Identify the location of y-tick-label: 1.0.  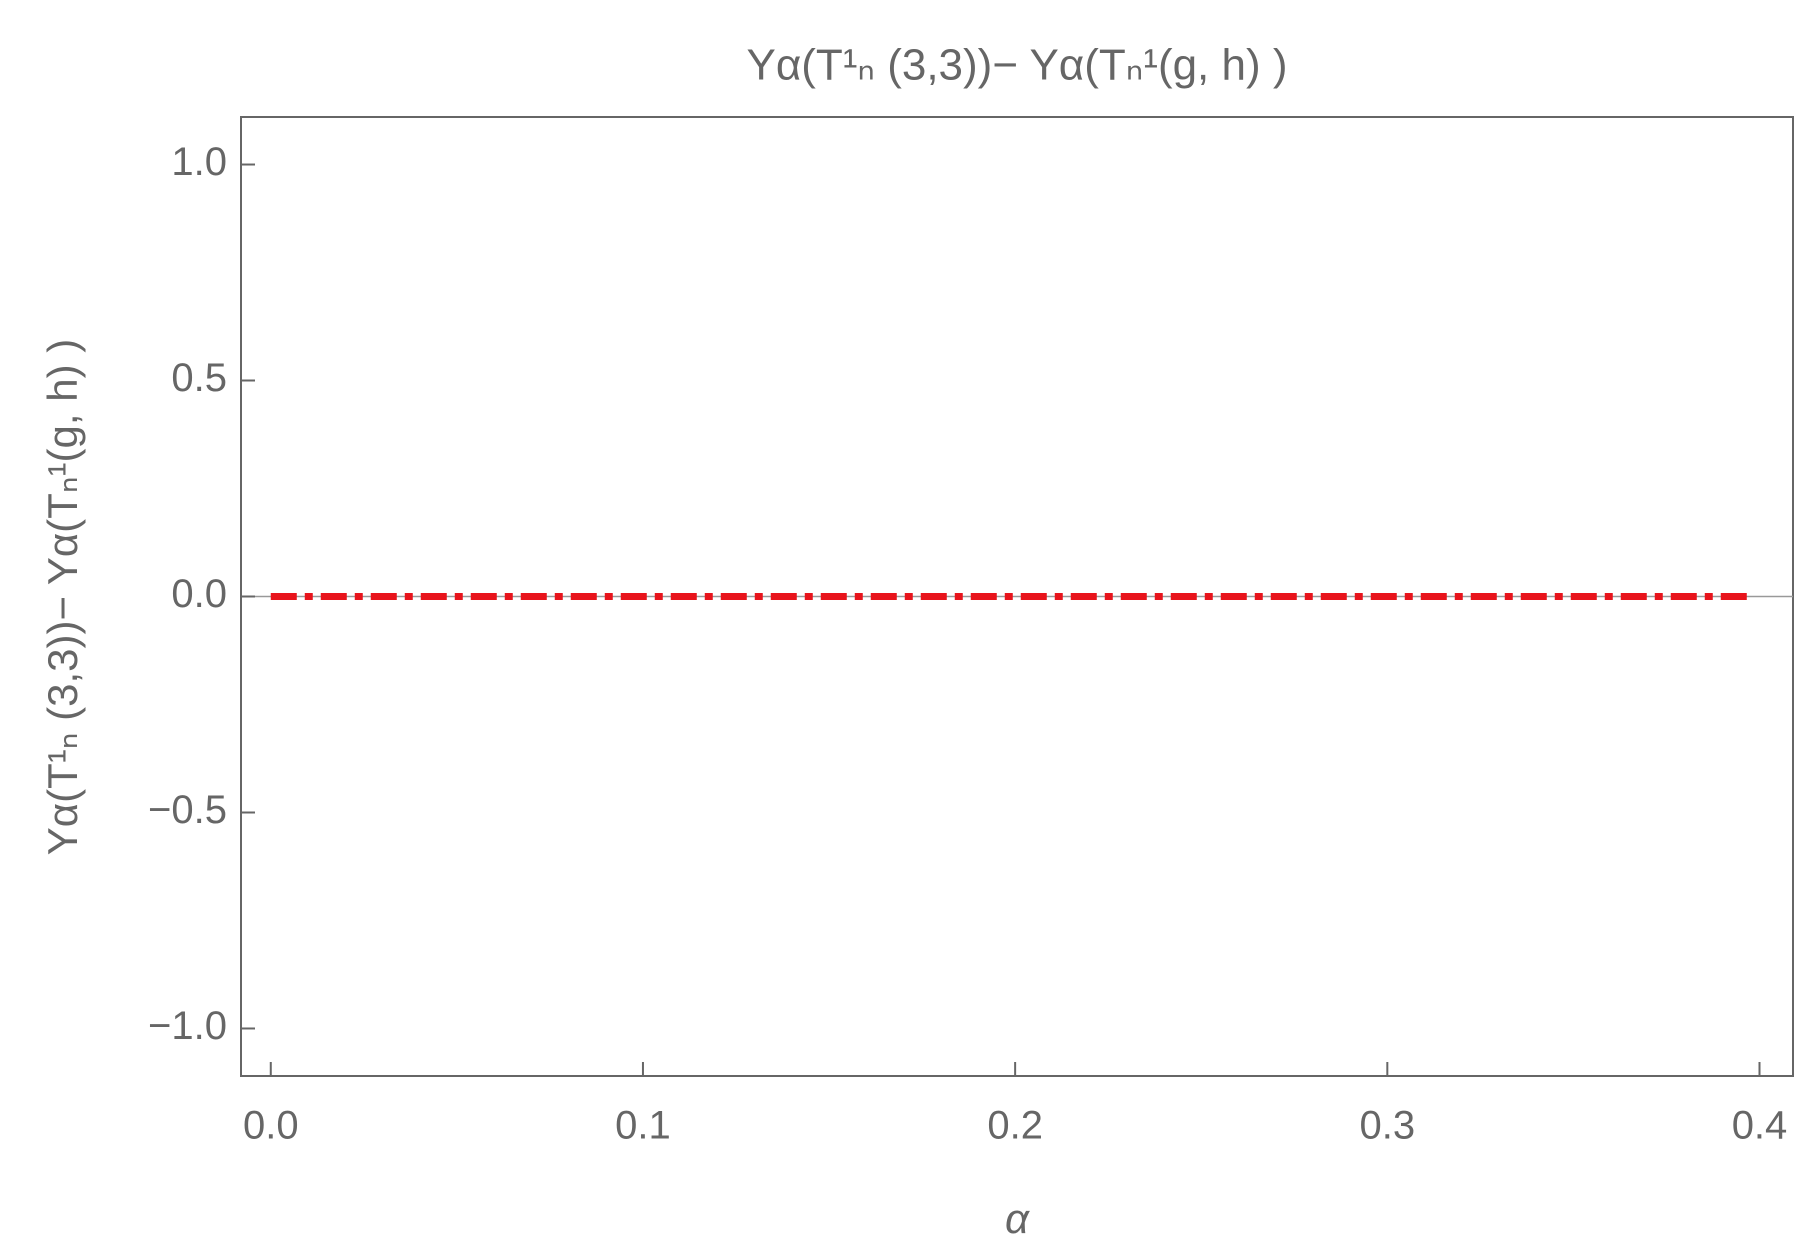
(199, 162).